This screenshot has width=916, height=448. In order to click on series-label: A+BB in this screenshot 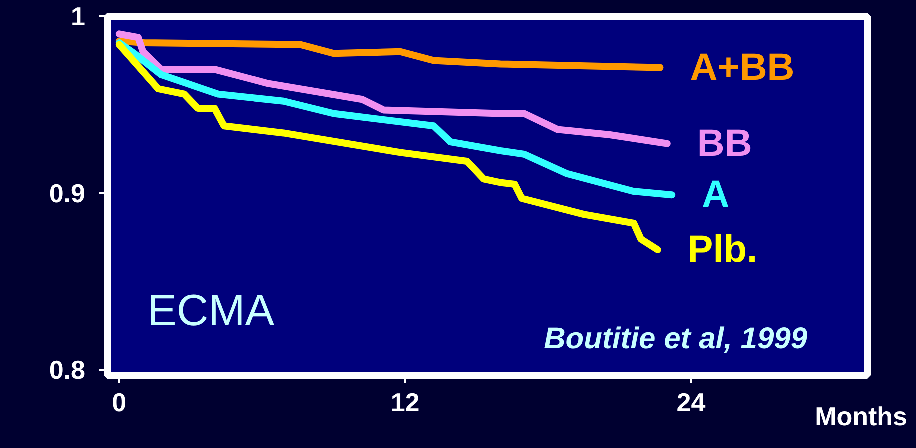, I will do `click(742, 67)`.